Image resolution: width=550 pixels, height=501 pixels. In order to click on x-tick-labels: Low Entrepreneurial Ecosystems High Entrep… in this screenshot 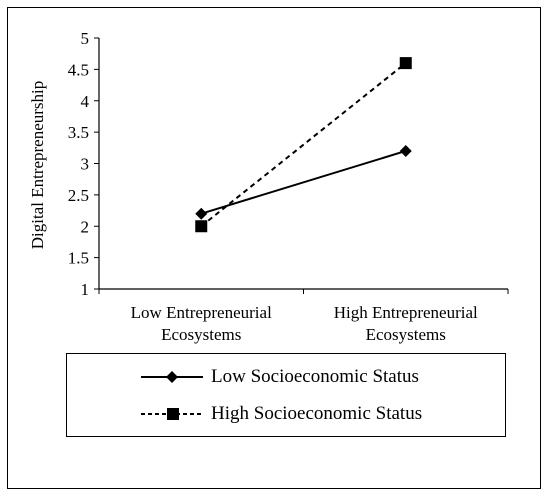, I will do `click(304, 323)`.